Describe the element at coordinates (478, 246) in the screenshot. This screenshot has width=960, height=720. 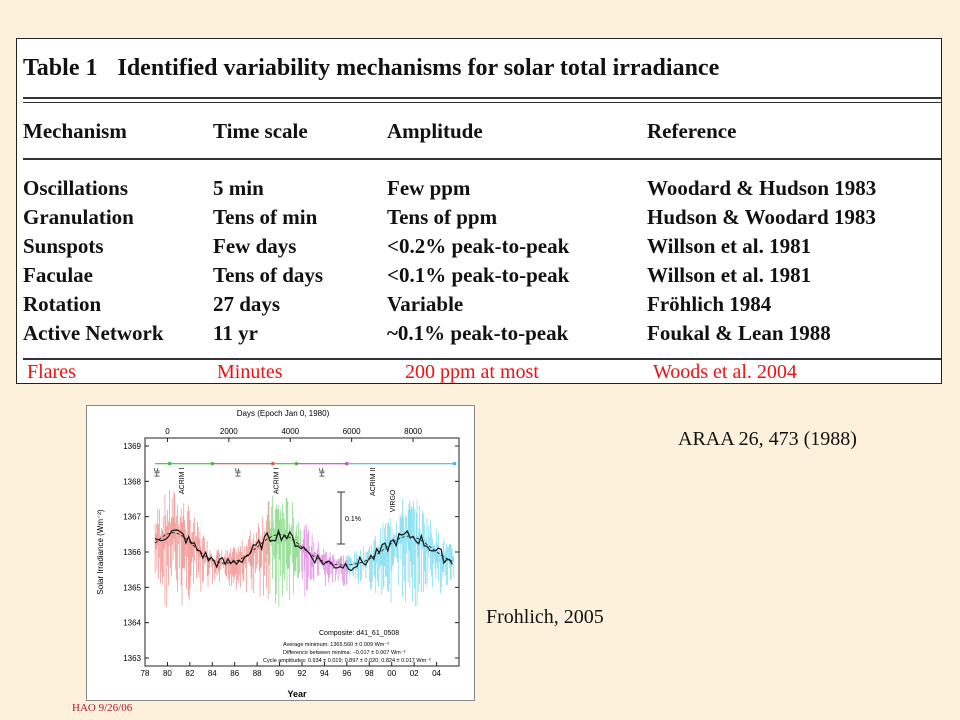
I see `cell-amplitude: <0.2% peak-to-peak` at that location.